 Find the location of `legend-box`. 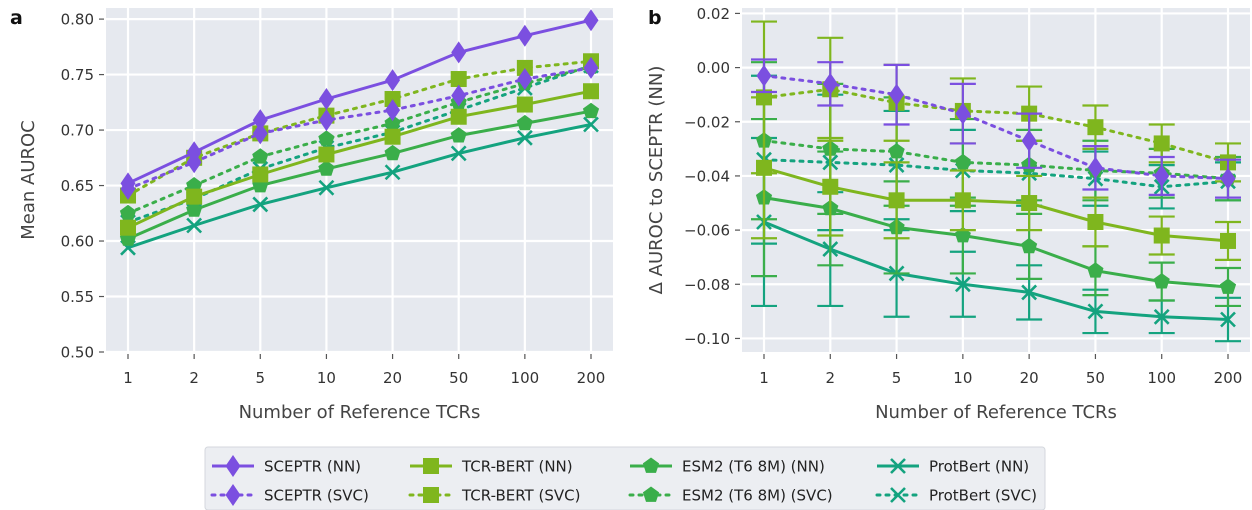

legend-box is located at coordinates (625, 478).